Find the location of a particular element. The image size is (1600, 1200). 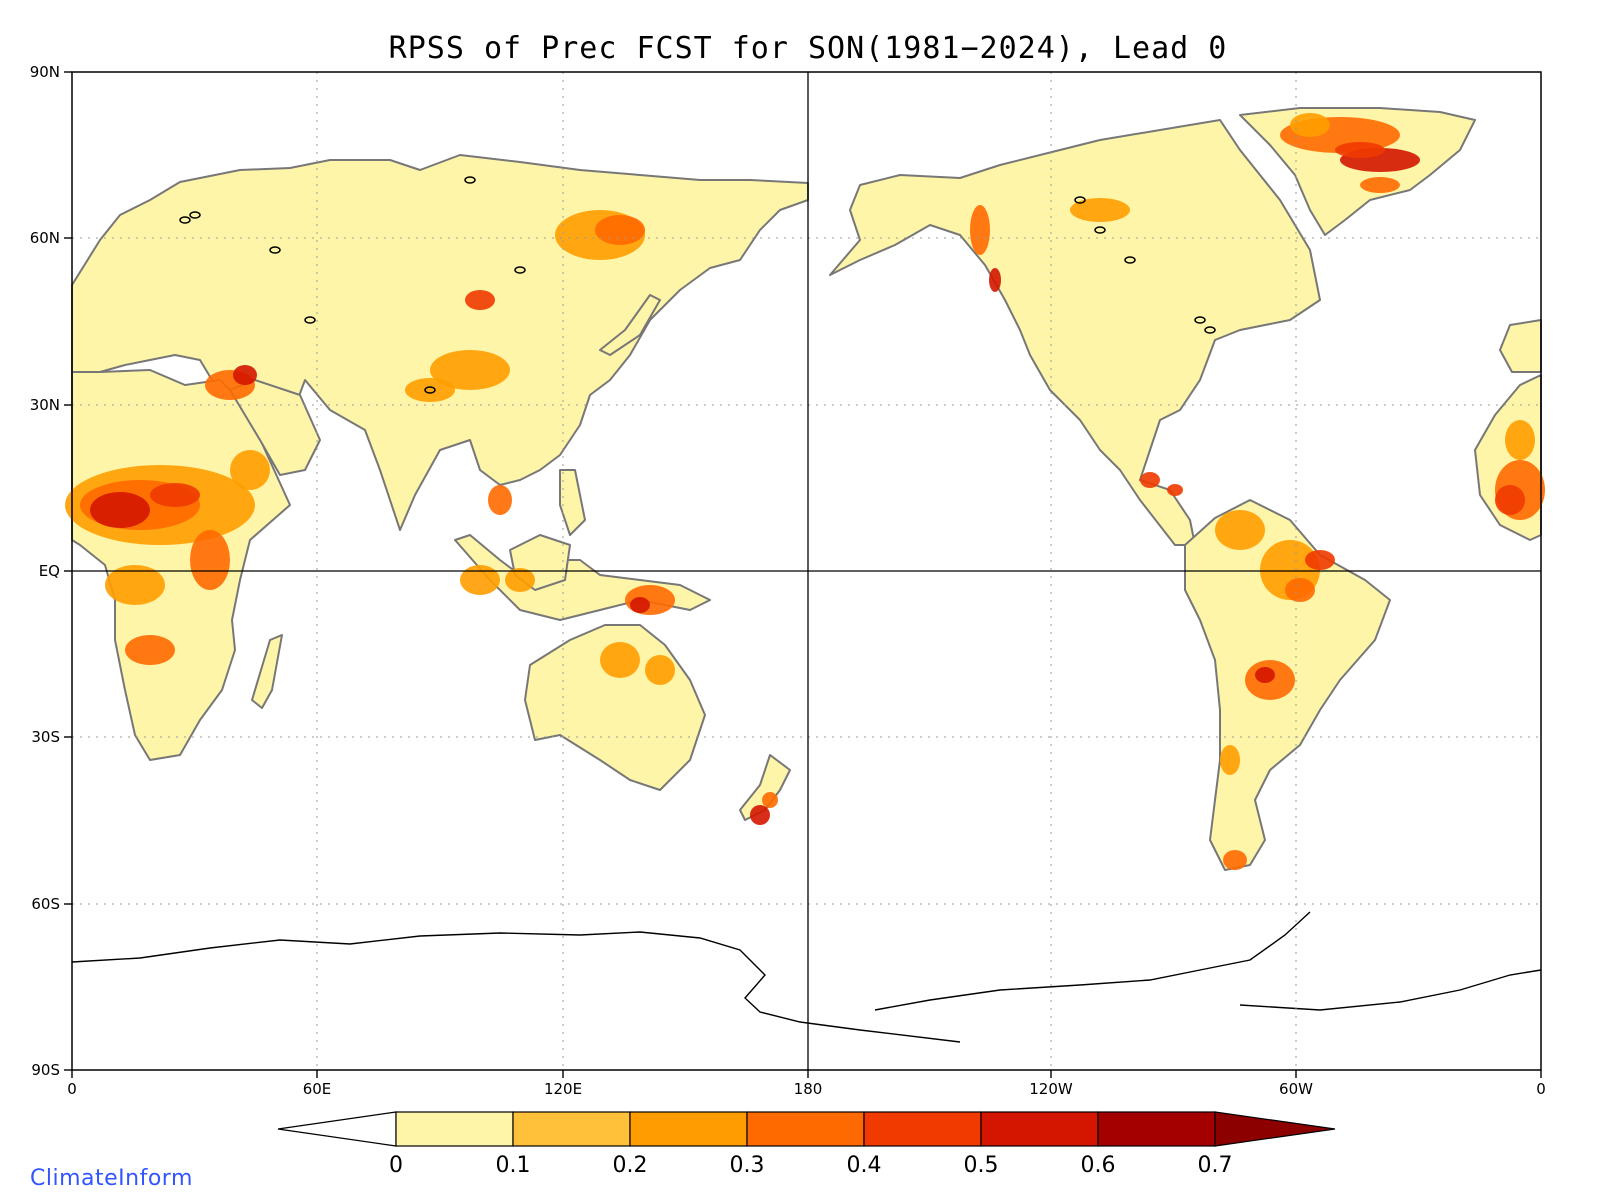

colorbar-label-0.7: 0.7 is located at coordinates (1215, 1165).